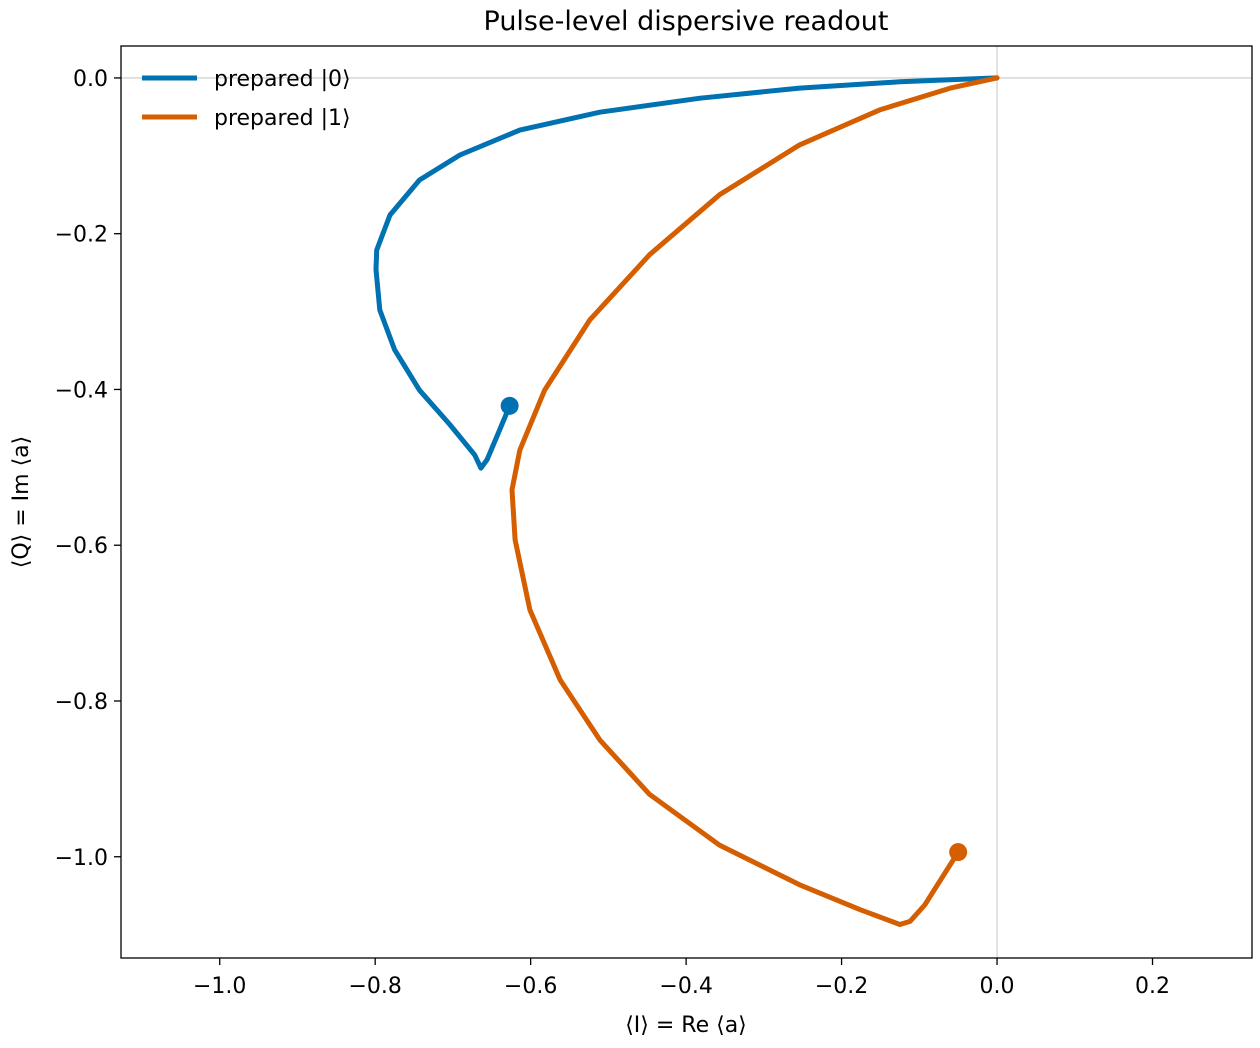 This screenshot has height=1048, width=1260. Describe the element at coordinates (81, 390) in the screenshot. I see `y-tick-label: −0.4` at that location.